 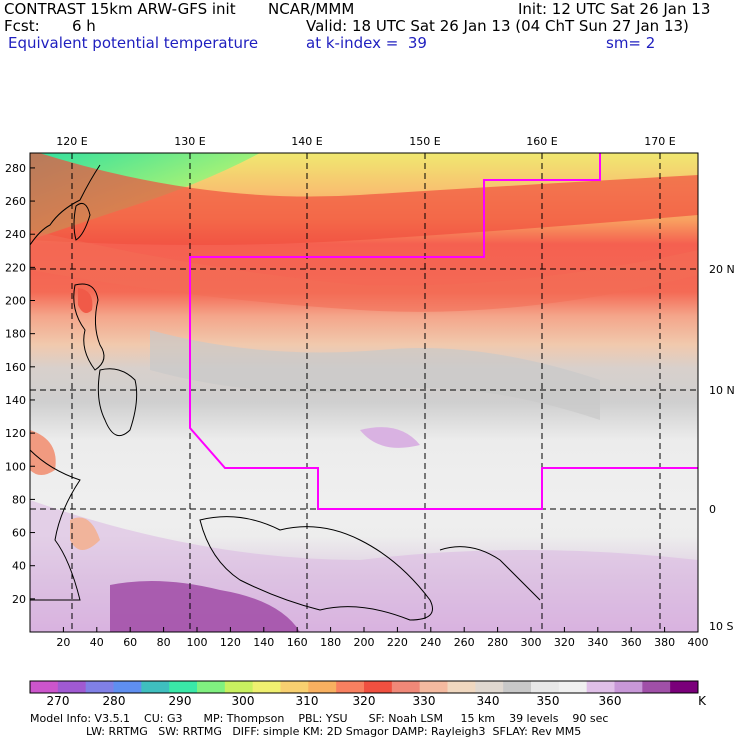 I want to click on x-tick-label-360: 360, so click(x=631, y=642).